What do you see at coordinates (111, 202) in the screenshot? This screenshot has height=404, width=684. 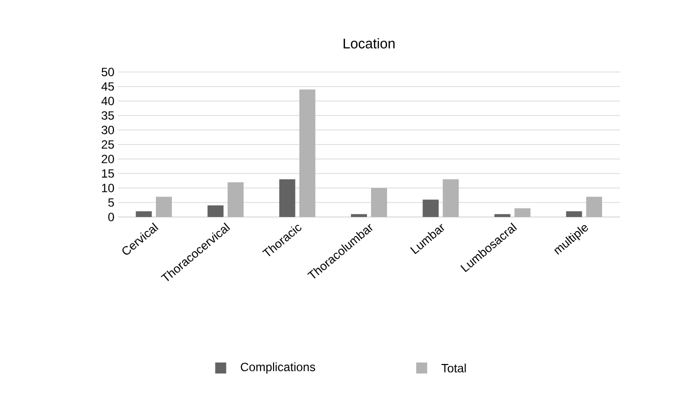 I see `y-tick-label: 5` at bounding box center [111, 202].